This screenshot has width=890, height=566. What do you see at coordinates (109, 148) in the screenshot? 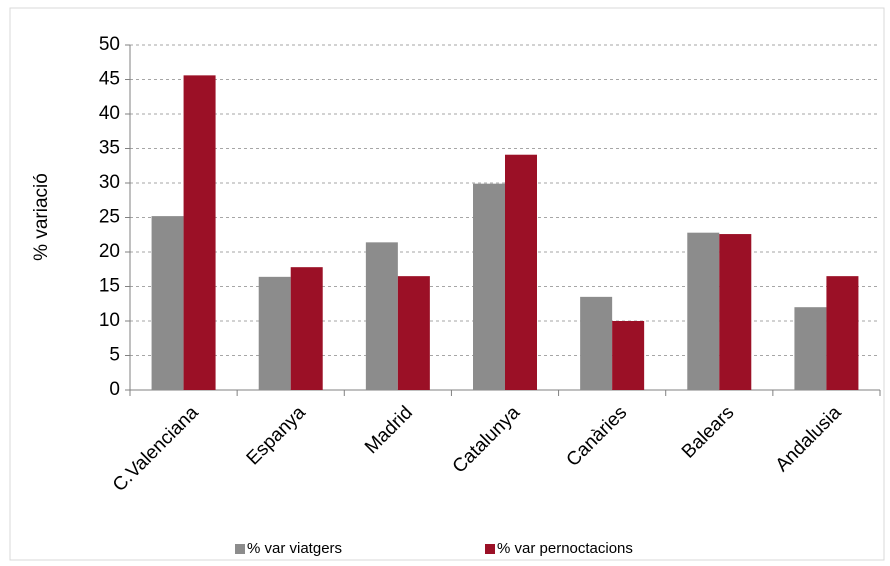
I see `y-tick-label: 35` at bounding box center [109, 148].